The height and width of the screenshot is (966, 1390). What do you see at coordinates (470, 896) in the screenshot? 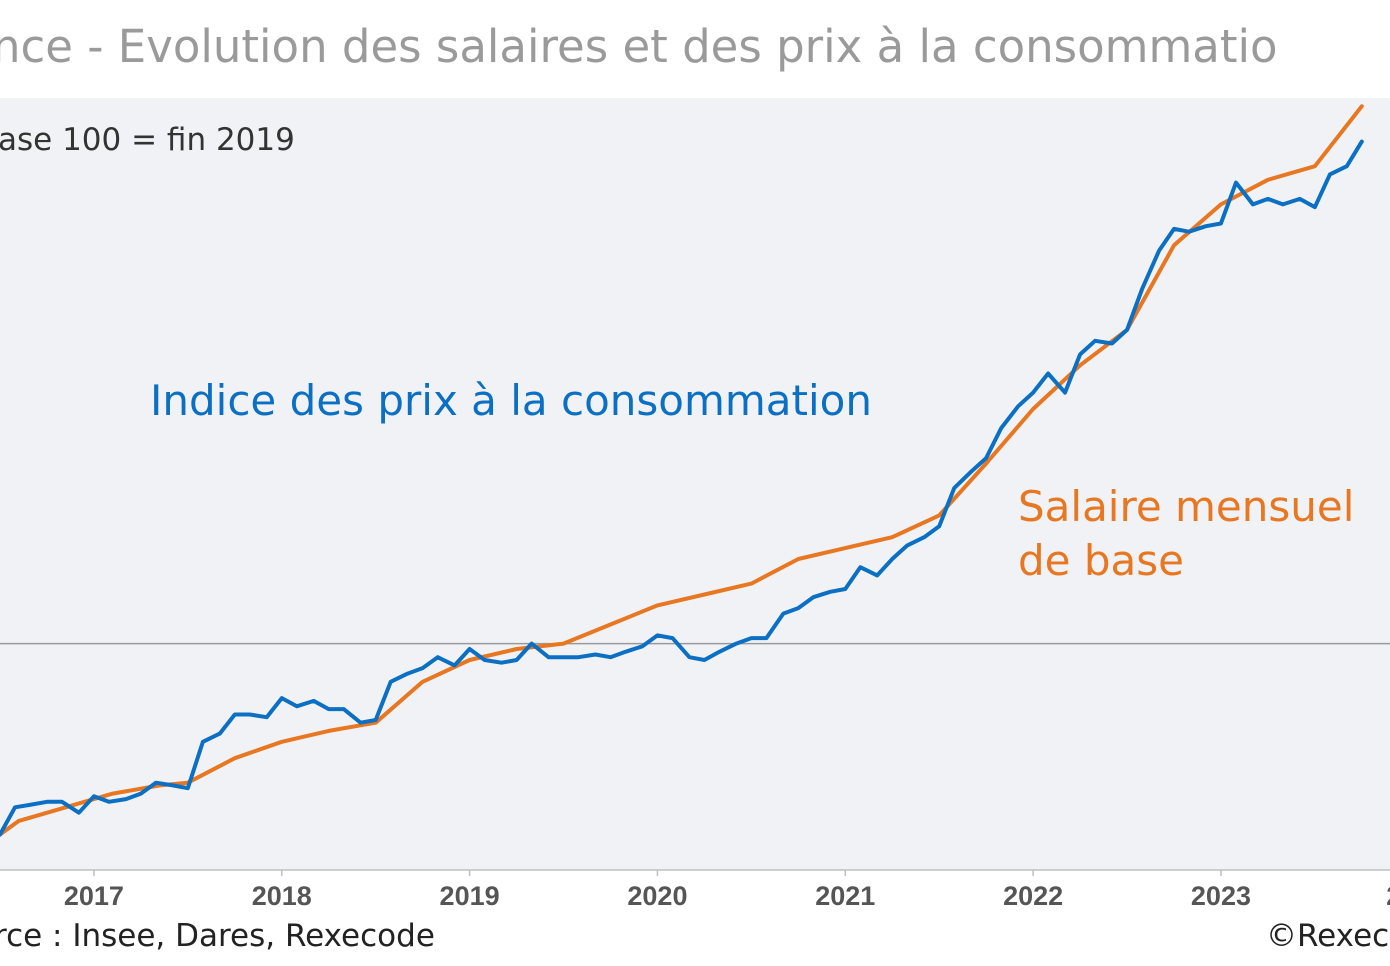
I see `x-tick-label: 2019` at bounding box center [470, 896].